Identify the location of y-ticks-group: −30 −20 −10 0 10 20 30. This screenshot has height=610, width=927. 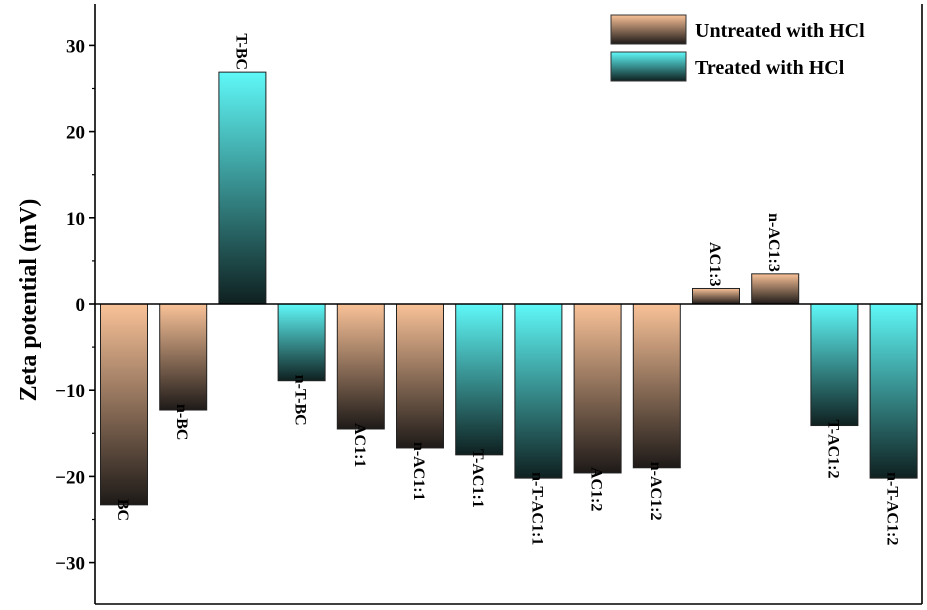
(75, 305).